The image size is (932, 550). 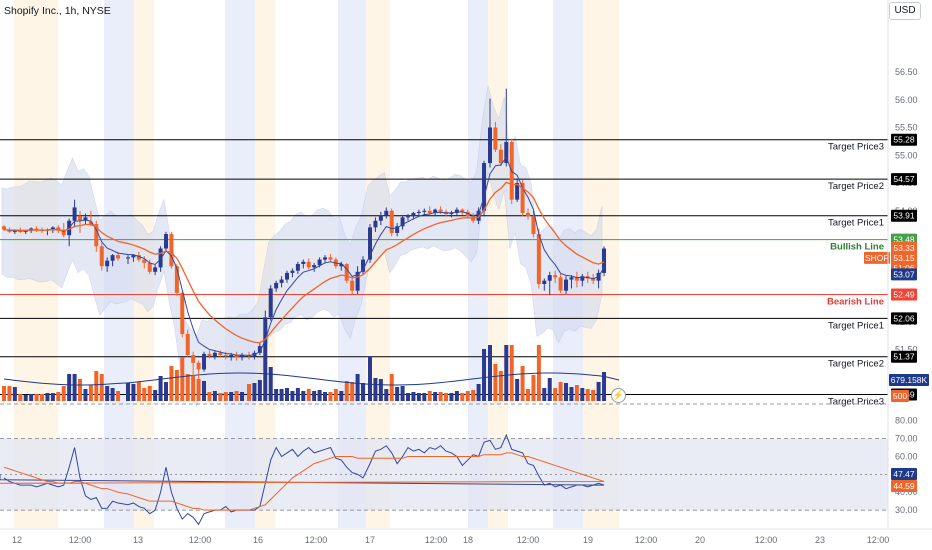 What do you see at coordinates (904, 318) in the screenshot?
I see `badge-target1-dn-bg` at bounding box center [904, 318].